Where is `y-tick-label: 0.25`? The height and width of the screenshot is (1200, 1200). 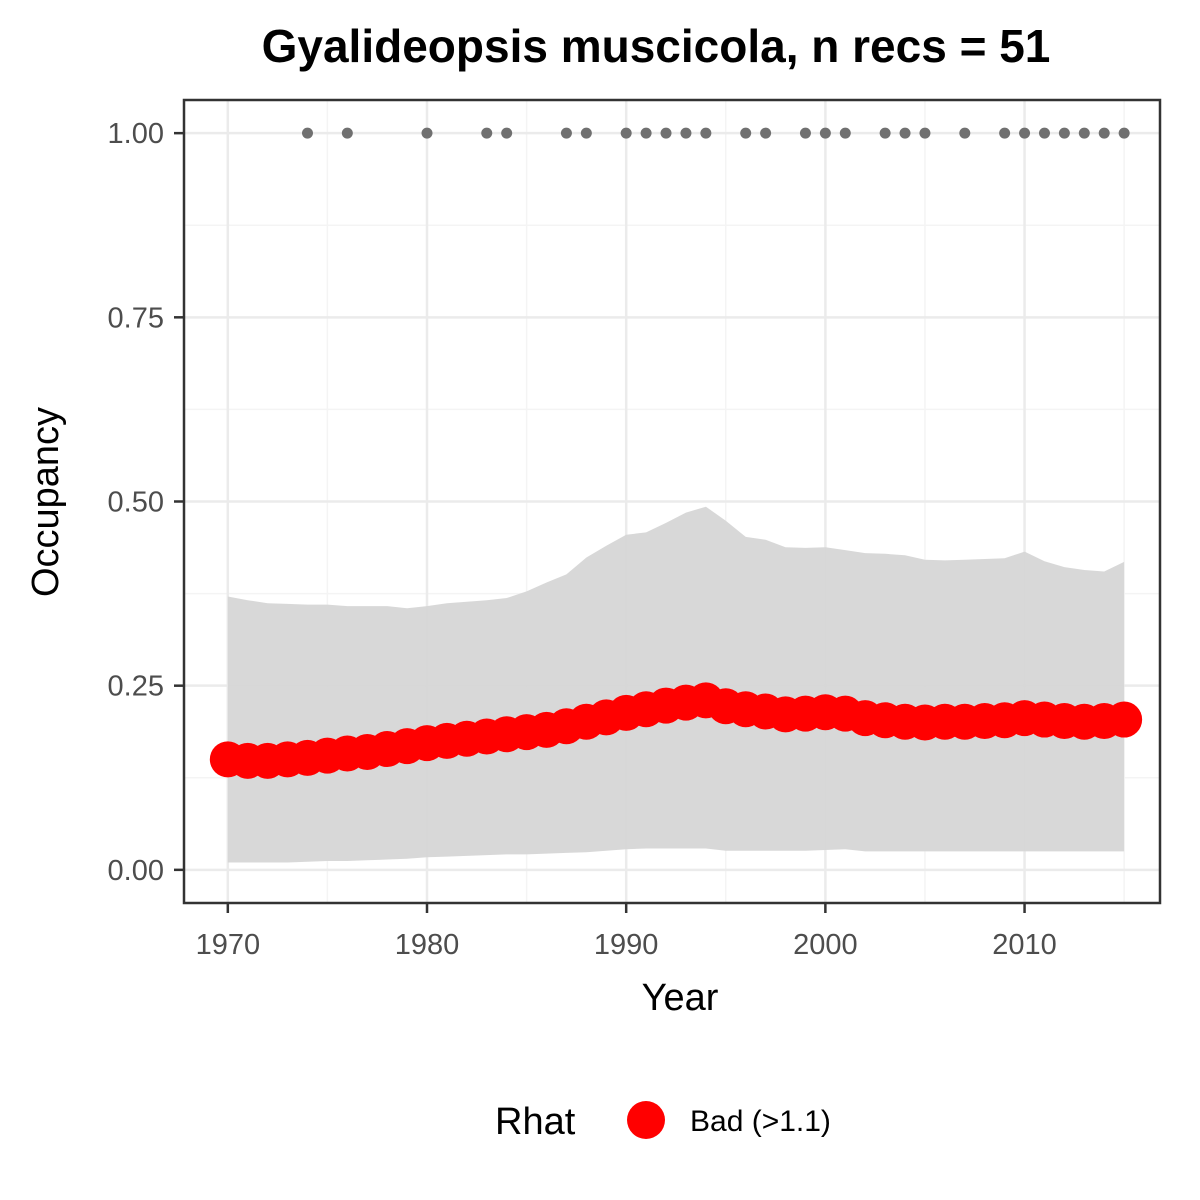
y-tick-label: 0.25 is located at coordinates (136, 687).